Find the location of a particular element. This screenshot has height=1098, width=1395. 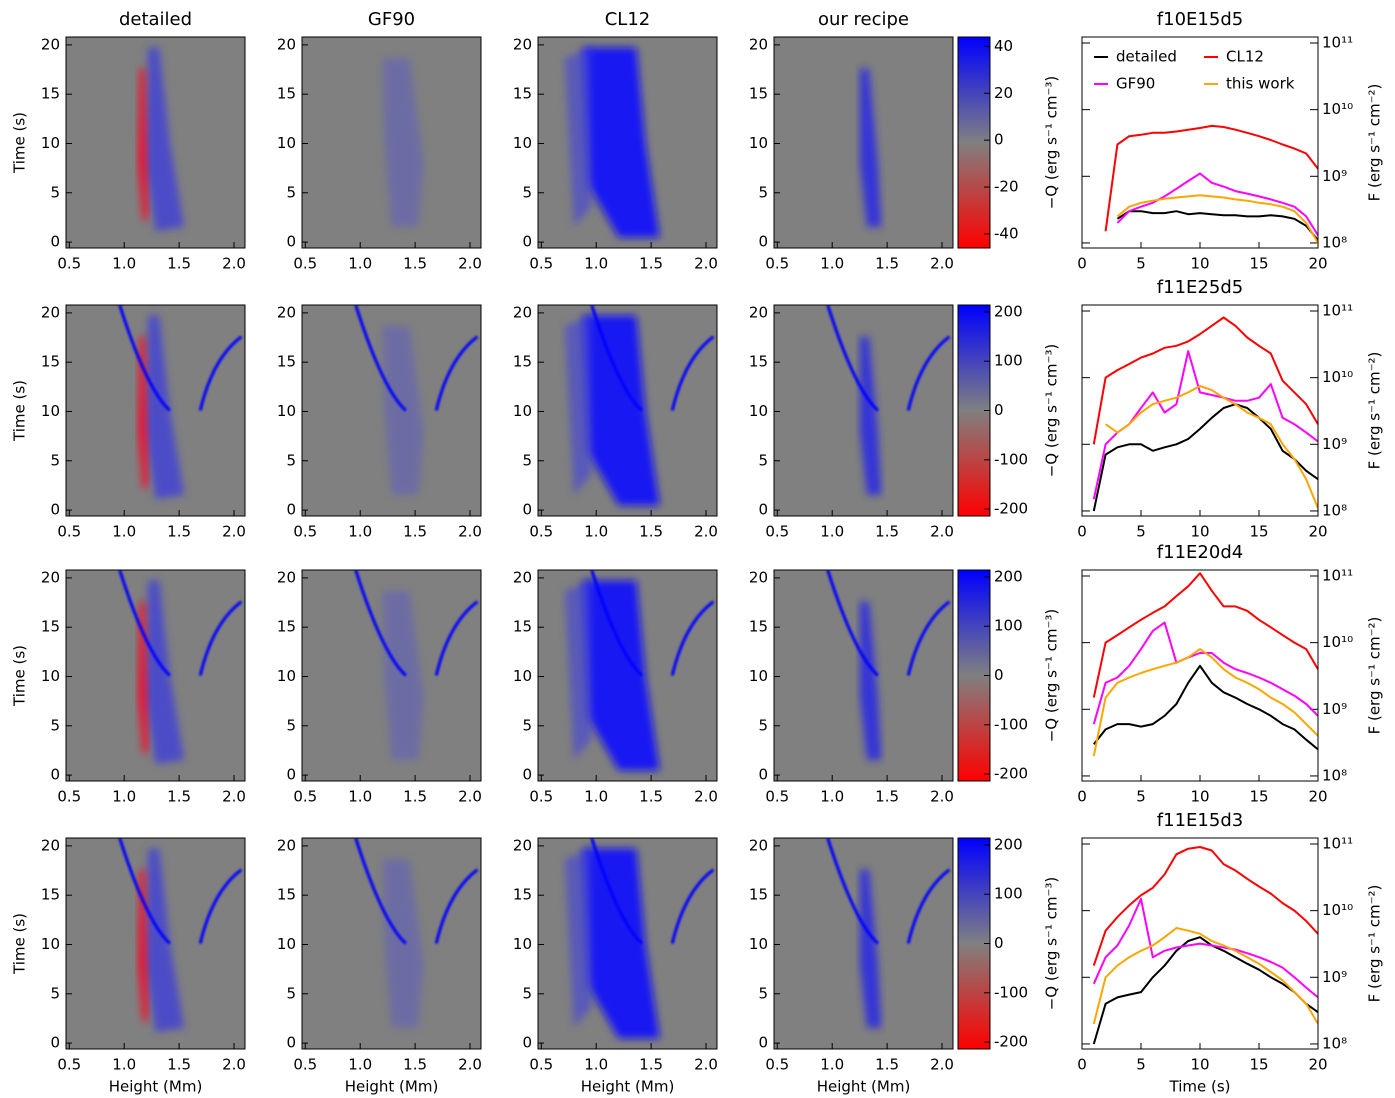

legend-label: GF90 is located at coordinates (1135, 84).